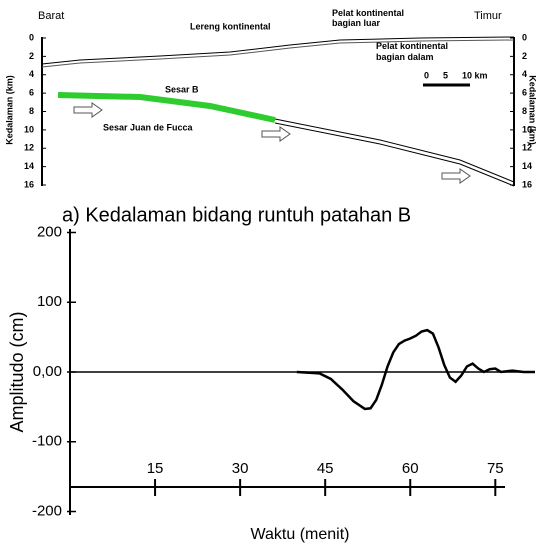  I want to click on inner-plate-text: Pelat kontinental bagian dalam, so click(412, 51).